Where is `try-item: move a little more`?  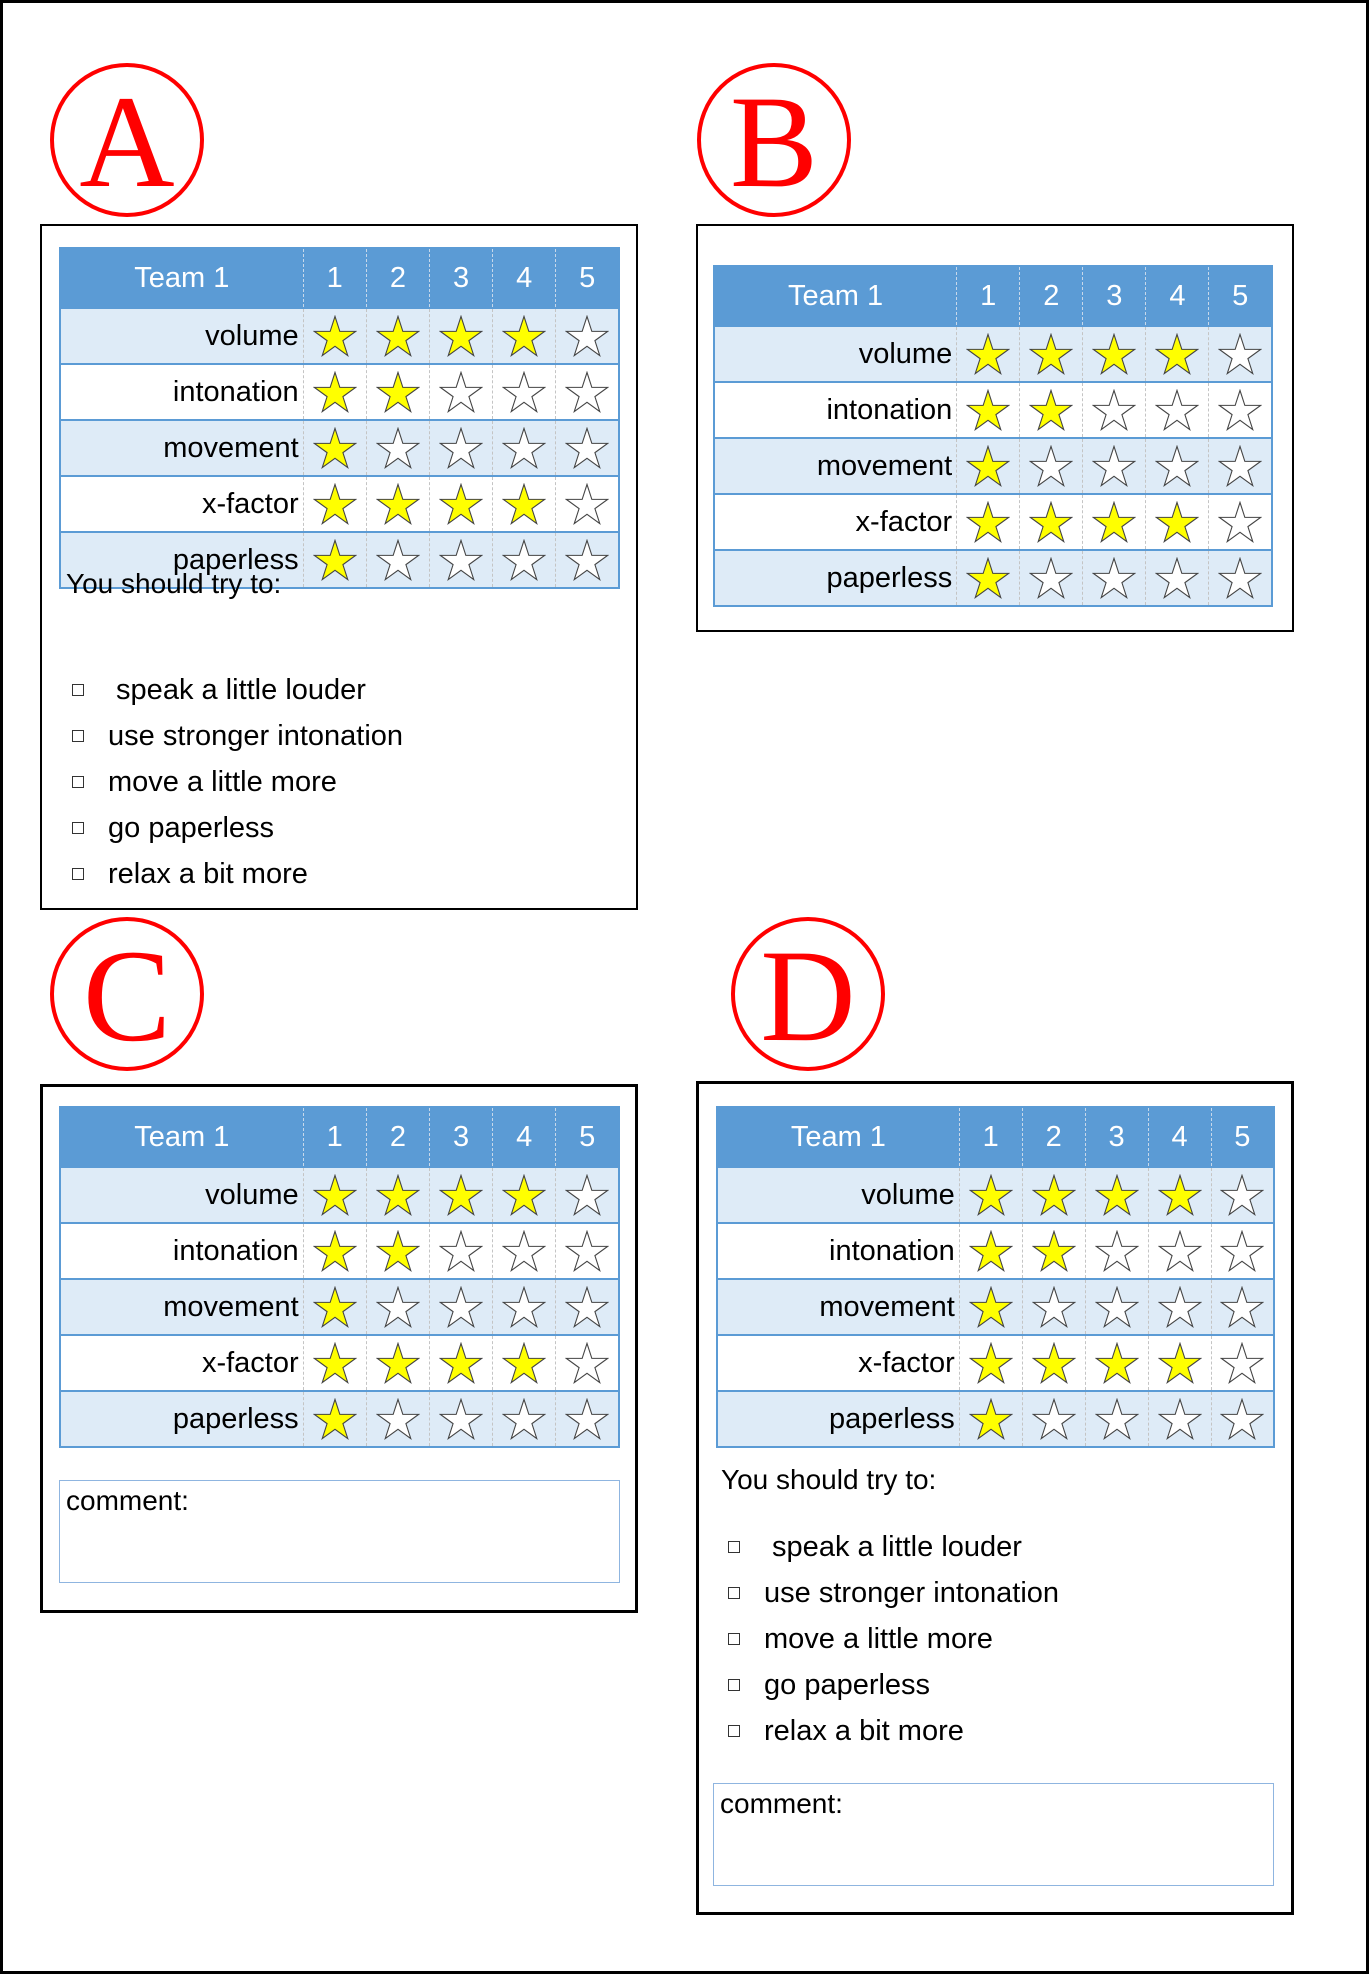 try-item: move a little more is located at coordinates (893, 1639).